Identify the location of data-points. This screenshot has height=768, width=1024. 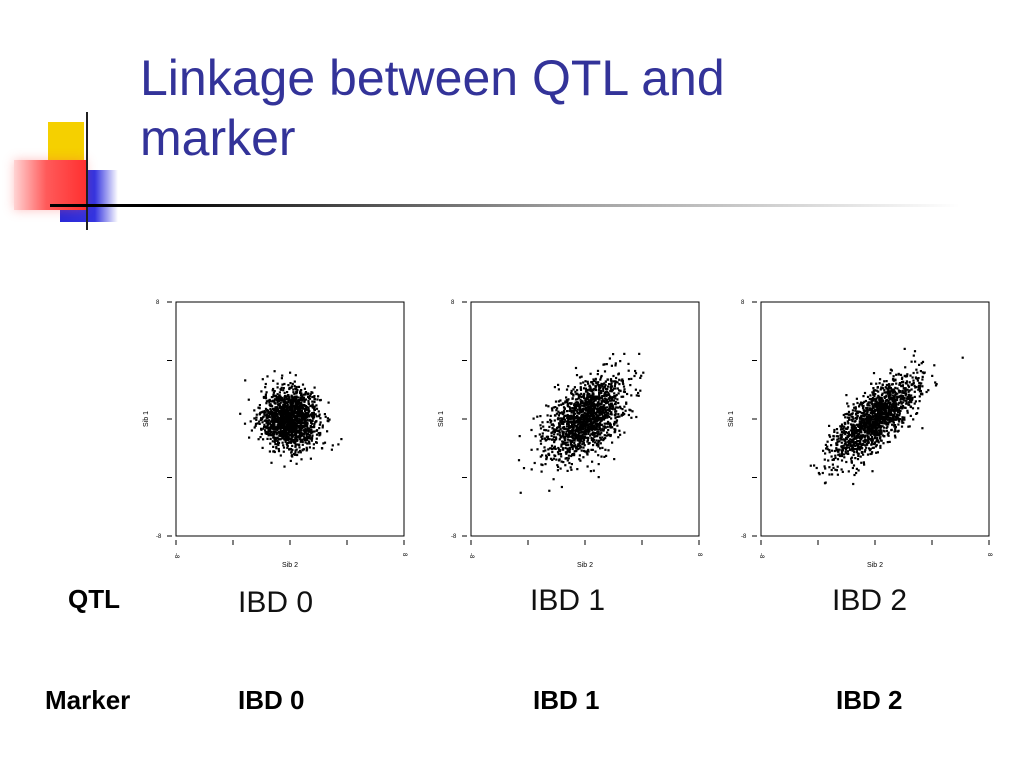
(581, 423).